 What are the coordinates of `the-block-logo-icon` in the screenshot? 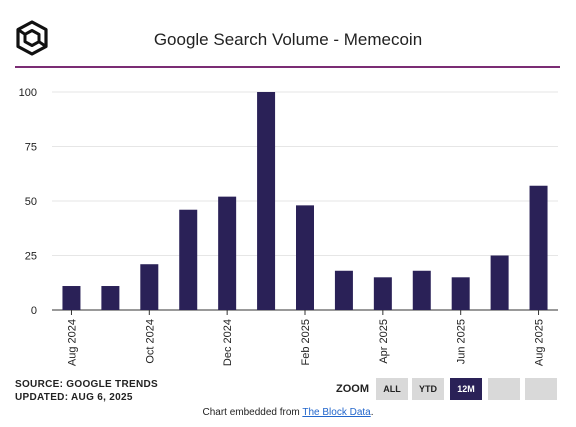 It's located at (32, 38).